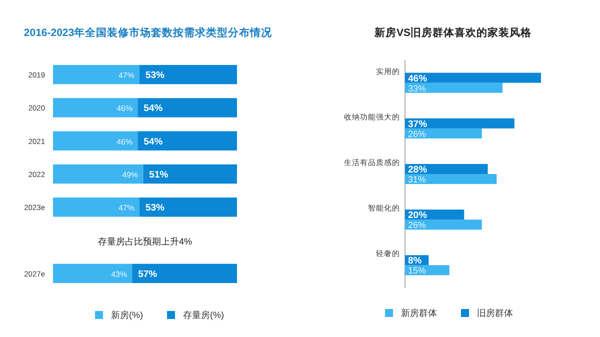 The image size is (600, 337). Describe the element at coordinates (148, 274) in the screenshot. I see `data-label: 57%` at that location.